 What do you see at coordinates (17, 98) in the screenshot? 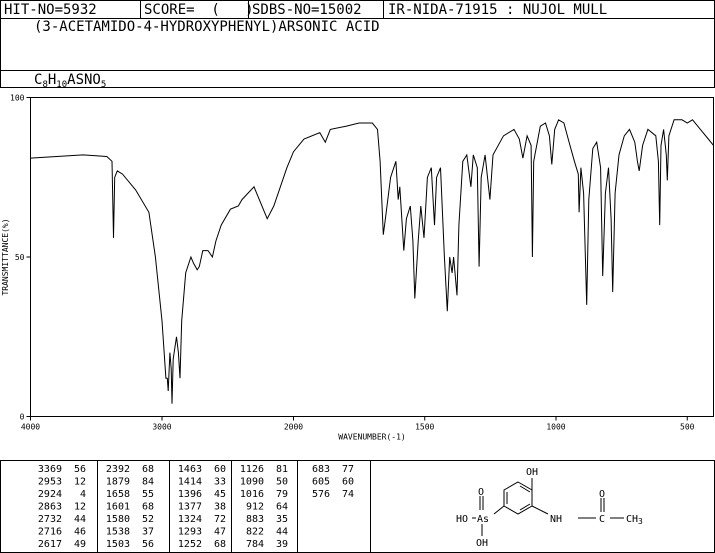
I see `y-tick-label: 100` at bounding box center [17, 98].